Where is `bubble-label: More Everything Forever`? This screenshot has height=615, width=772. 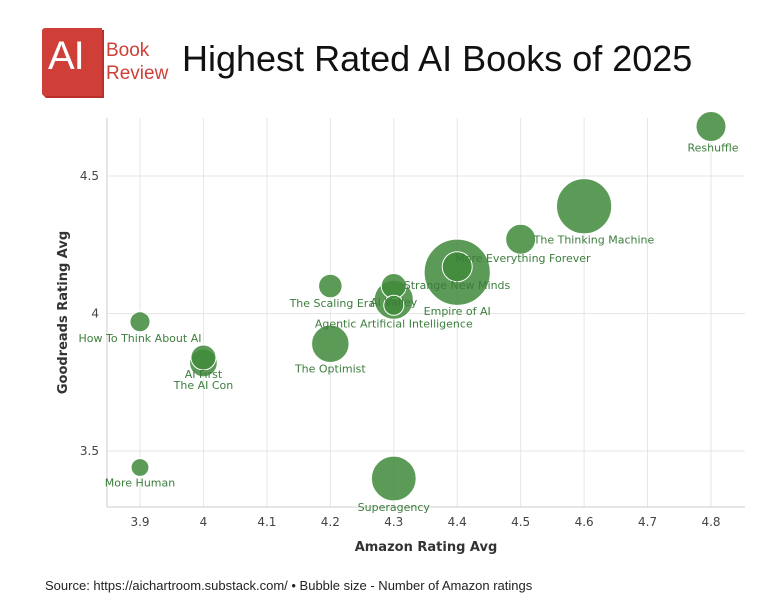
bubble-label: More Everything Forever is located at coordinates (523, 258).